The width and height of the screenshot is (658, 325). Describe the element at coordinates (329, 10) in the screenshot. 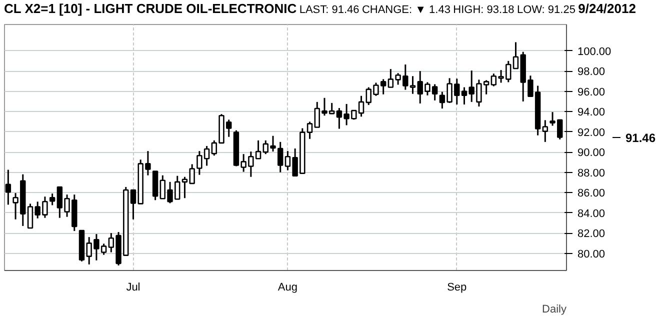

I see `text: LAST: 91.46` at that location.